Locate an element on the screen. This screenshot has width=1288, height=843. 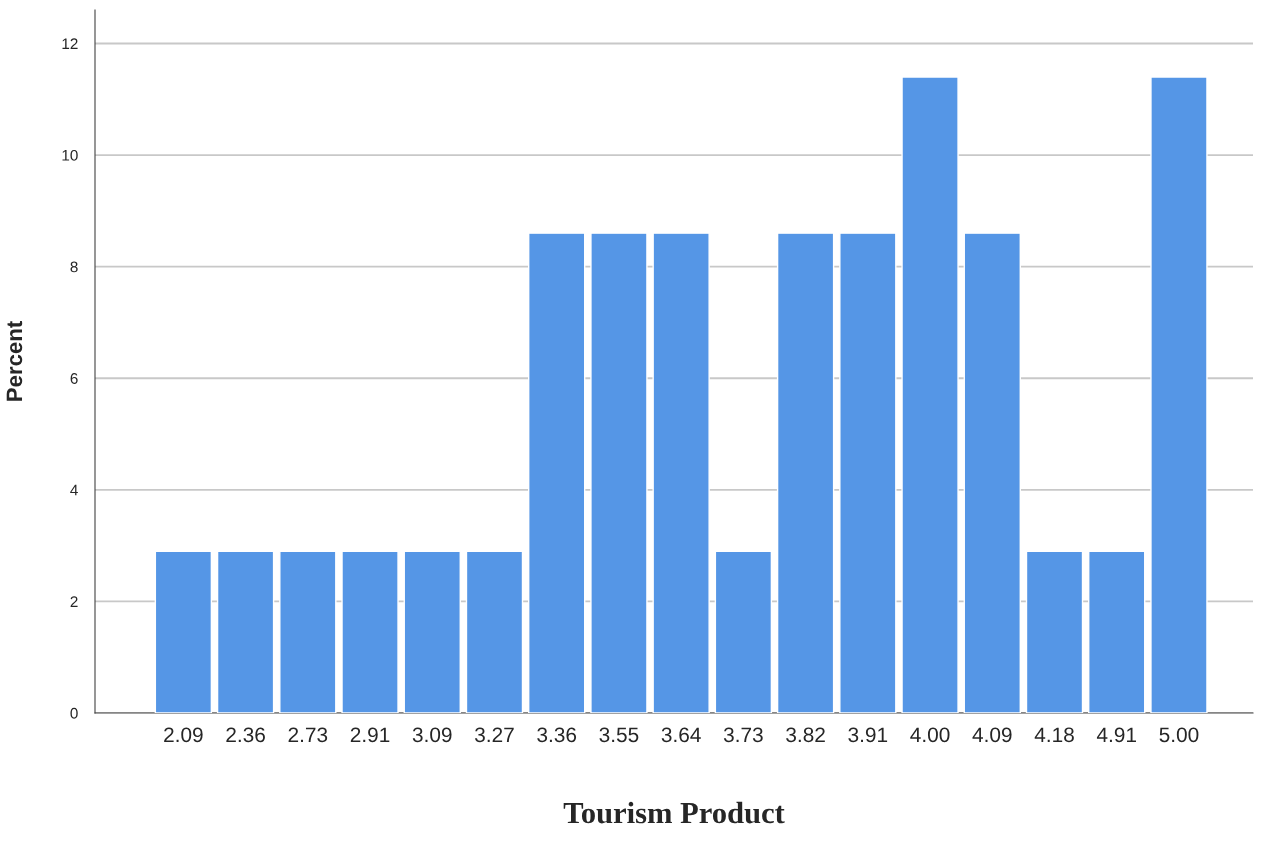
x-axis-title: Tourism Product is located at coordinates (674, 812).